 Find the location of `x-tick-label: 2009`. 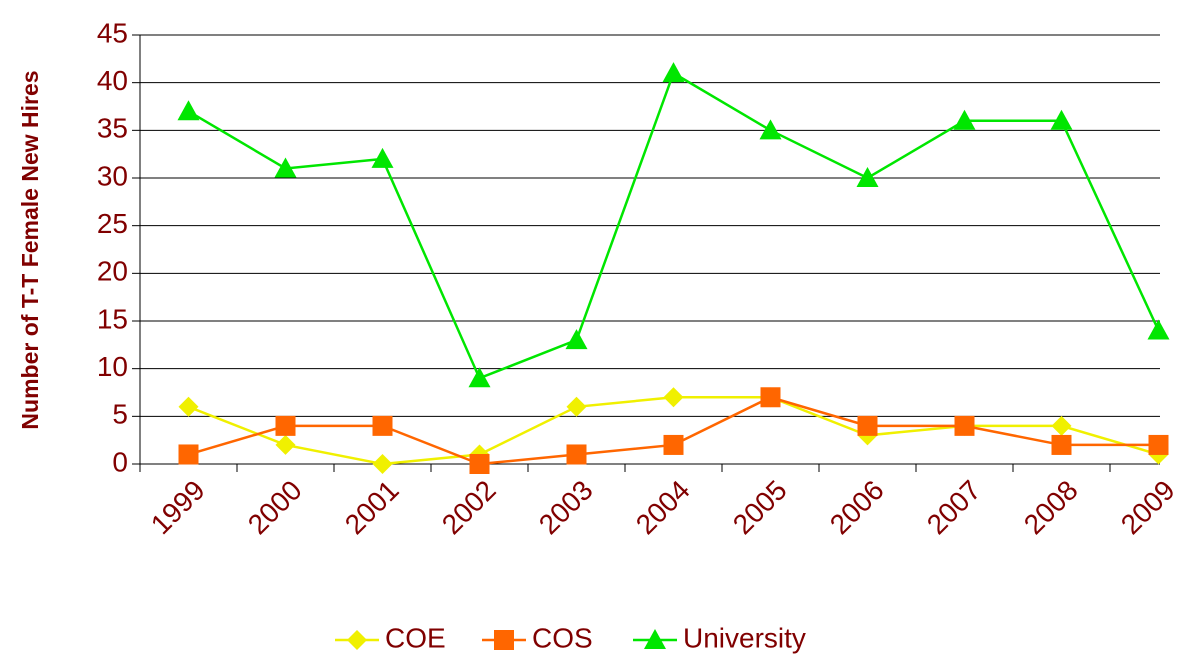

x-tick-label: 2009 is located at coordinates (1148, 507).